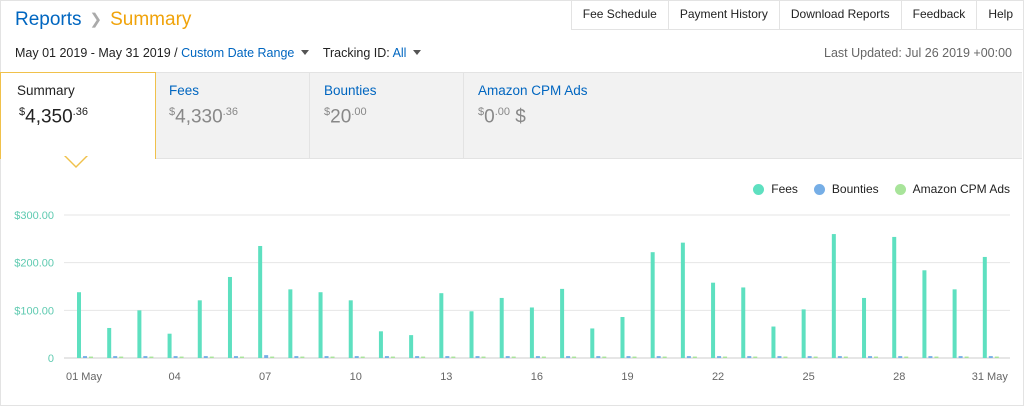 This screenshot has height=406, width=1024. I want to click on legend-cpm: Amazon CPM Ads, so click(952, 189).